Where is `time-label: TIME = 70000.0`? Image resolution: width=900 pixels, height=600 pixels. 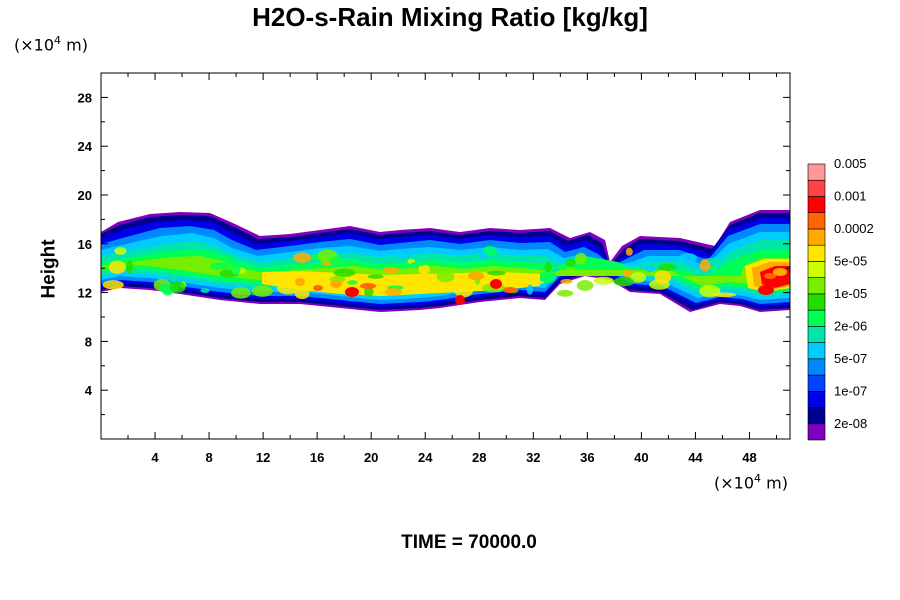
time-label: TIME = 70000.0 is located at coordinates (469, 542).